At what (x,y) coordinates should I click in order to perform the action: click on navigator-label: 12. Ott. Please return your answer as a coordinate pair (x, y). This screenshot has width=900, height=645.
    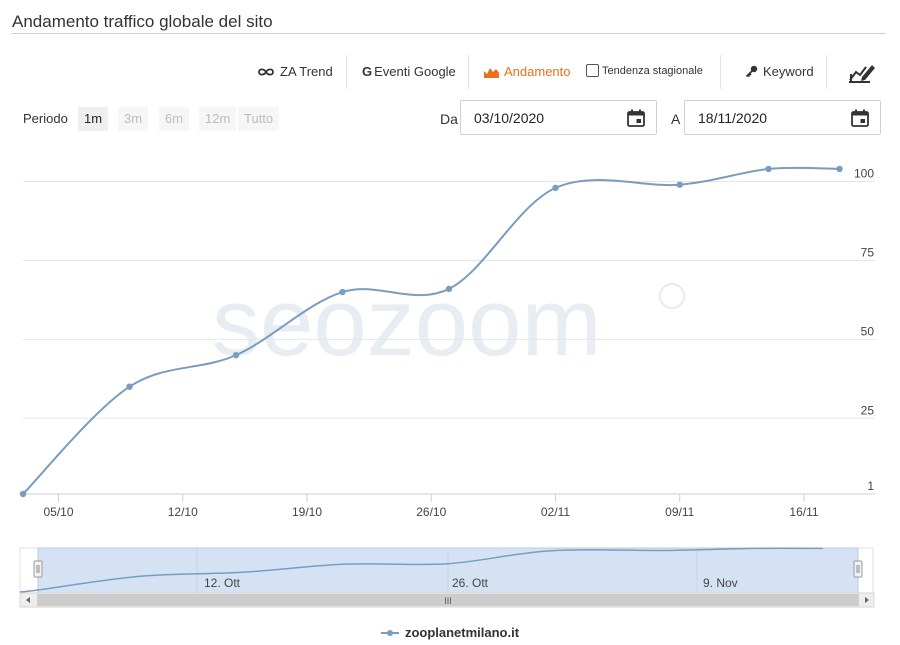
    Looking at the image, I should click on (222, 583).